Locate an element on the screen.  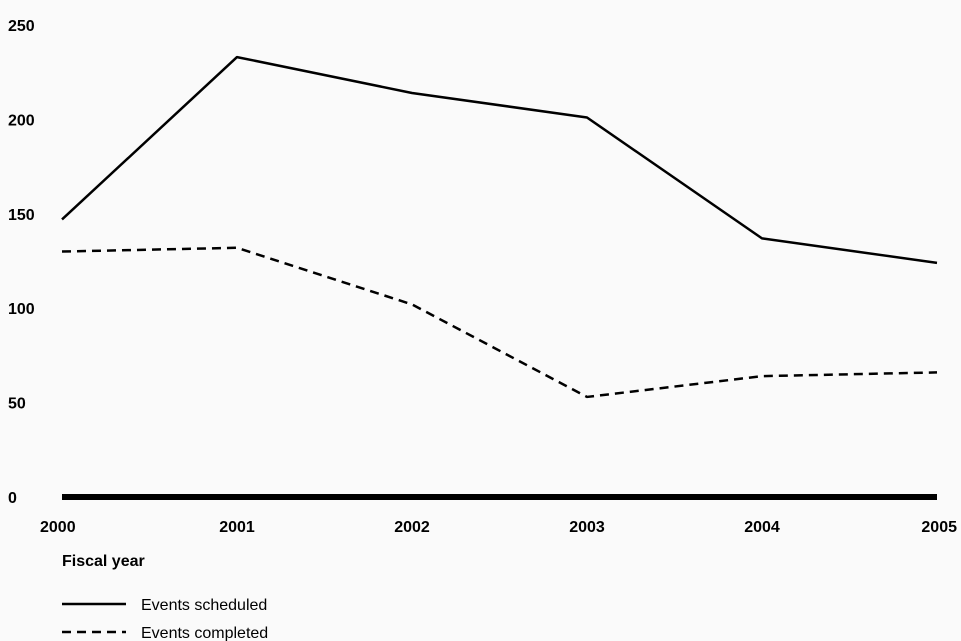
y-tick-label: 200 is located at coordinates (21, 120).